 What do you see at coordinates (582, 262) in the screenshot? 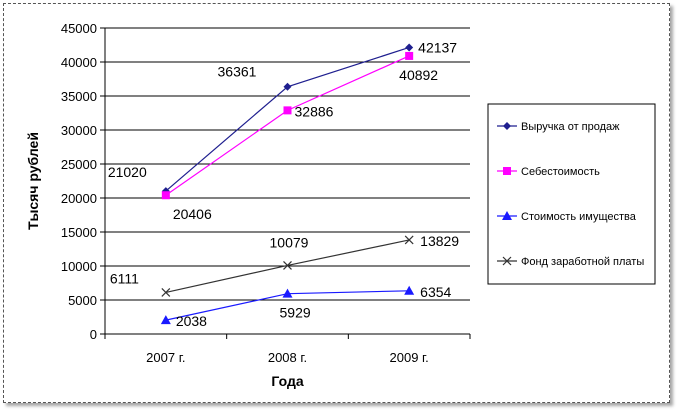
I see `legend-label: Фонд заработной платы` at bounding box center [582, 262].